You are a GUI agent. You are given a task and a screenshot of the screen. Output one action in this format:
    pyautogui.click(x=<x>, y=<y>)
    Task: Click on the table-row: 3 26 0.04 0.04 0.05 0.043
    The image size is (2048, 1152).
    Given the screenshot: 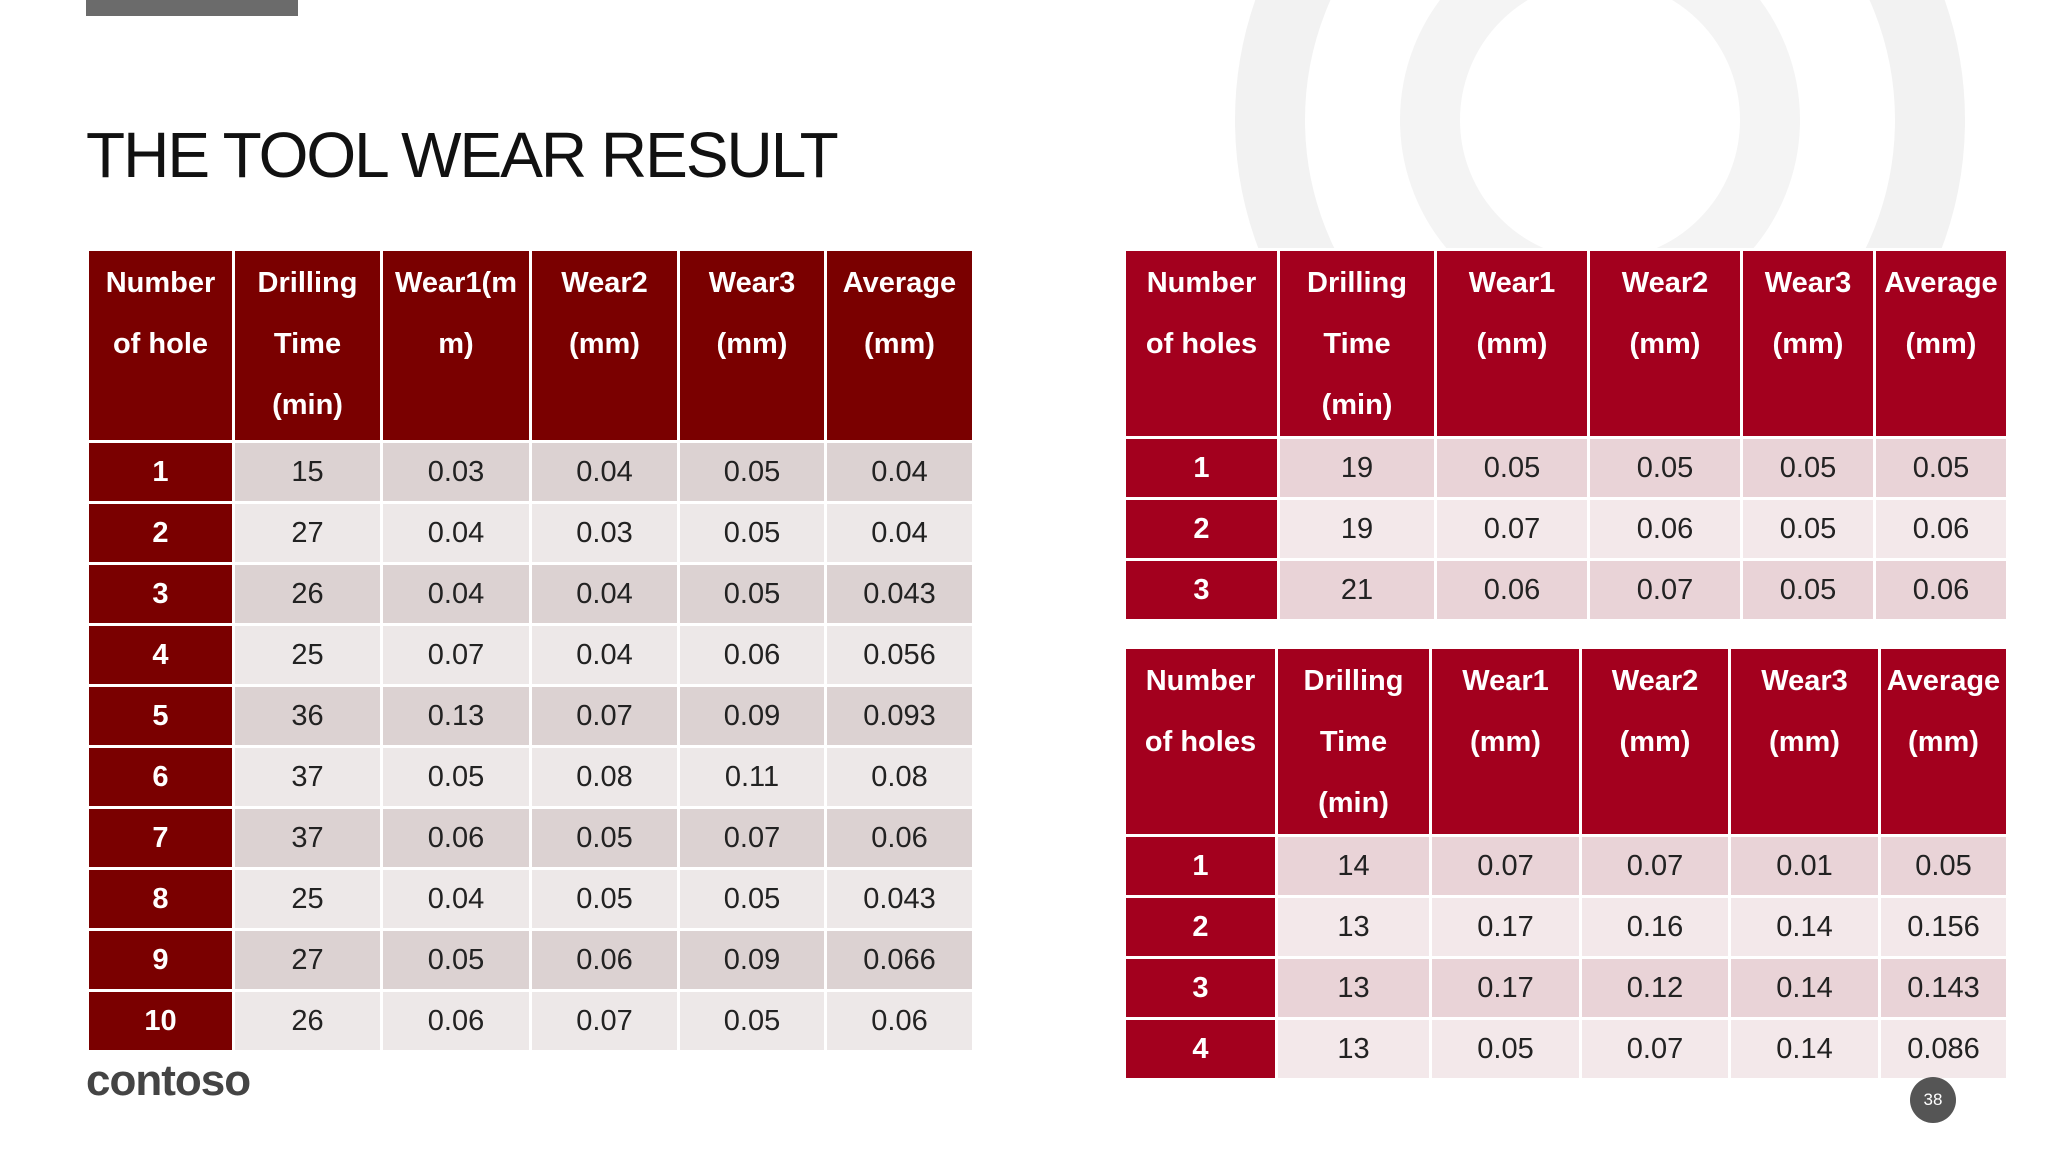 What is the action you would take?
    pyautogui.click(x=530, y=594)
    